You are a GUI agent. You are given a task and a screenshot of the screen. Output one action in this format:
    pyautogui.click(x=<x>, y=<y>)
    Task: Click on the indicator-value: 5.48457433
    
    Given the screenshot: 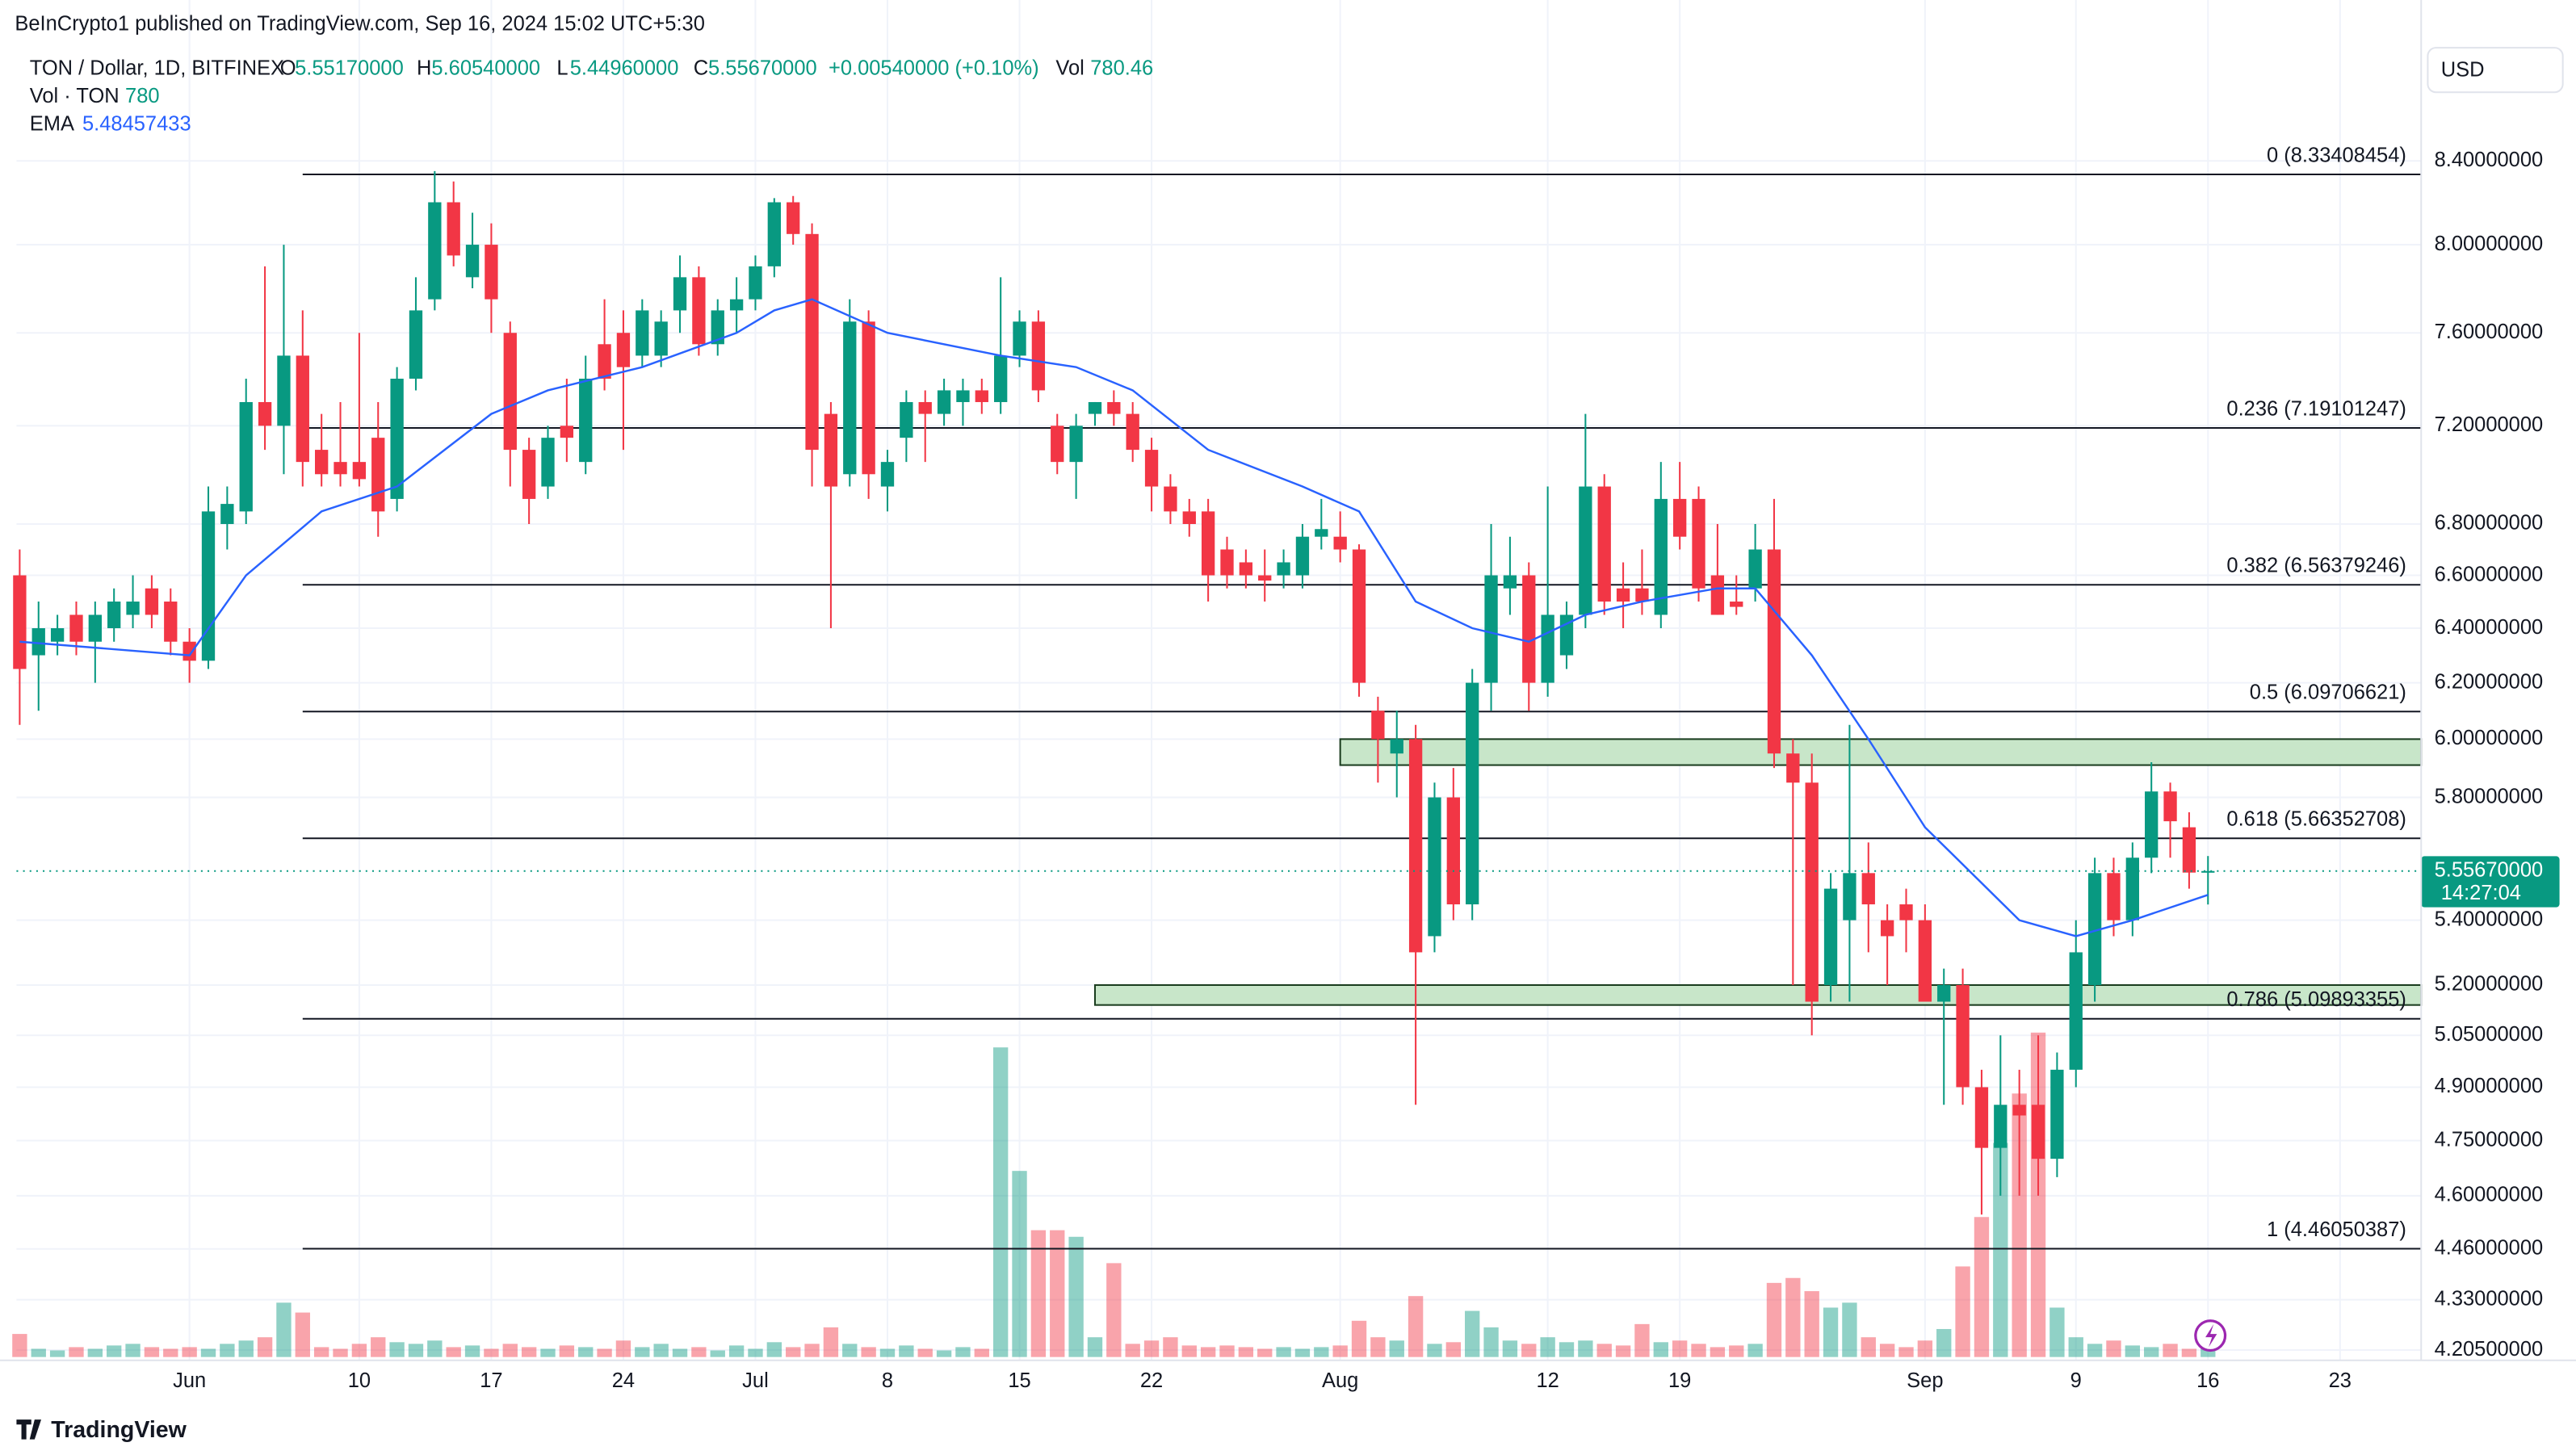 What is the action you would take?
    pyautogui.click(x=136, y=124)
    